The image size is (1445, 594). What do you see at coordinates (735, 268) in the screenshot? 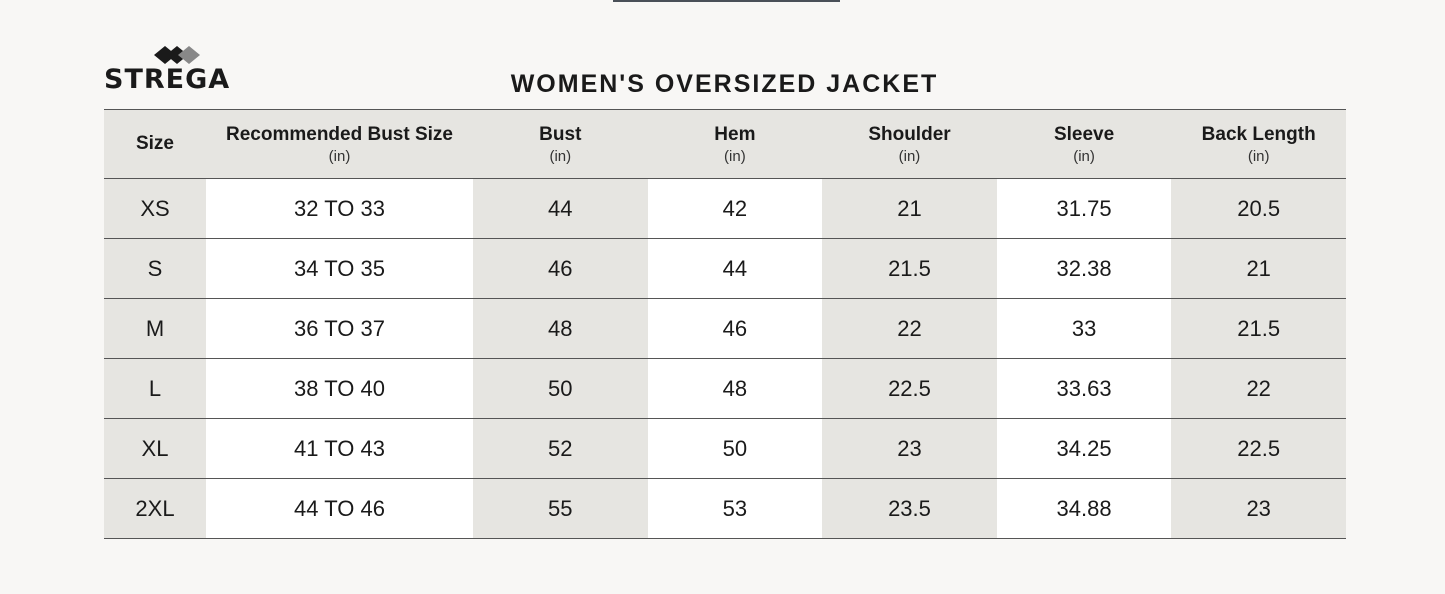
I see `cell-hem: 44` at bounding box center [735, 268].